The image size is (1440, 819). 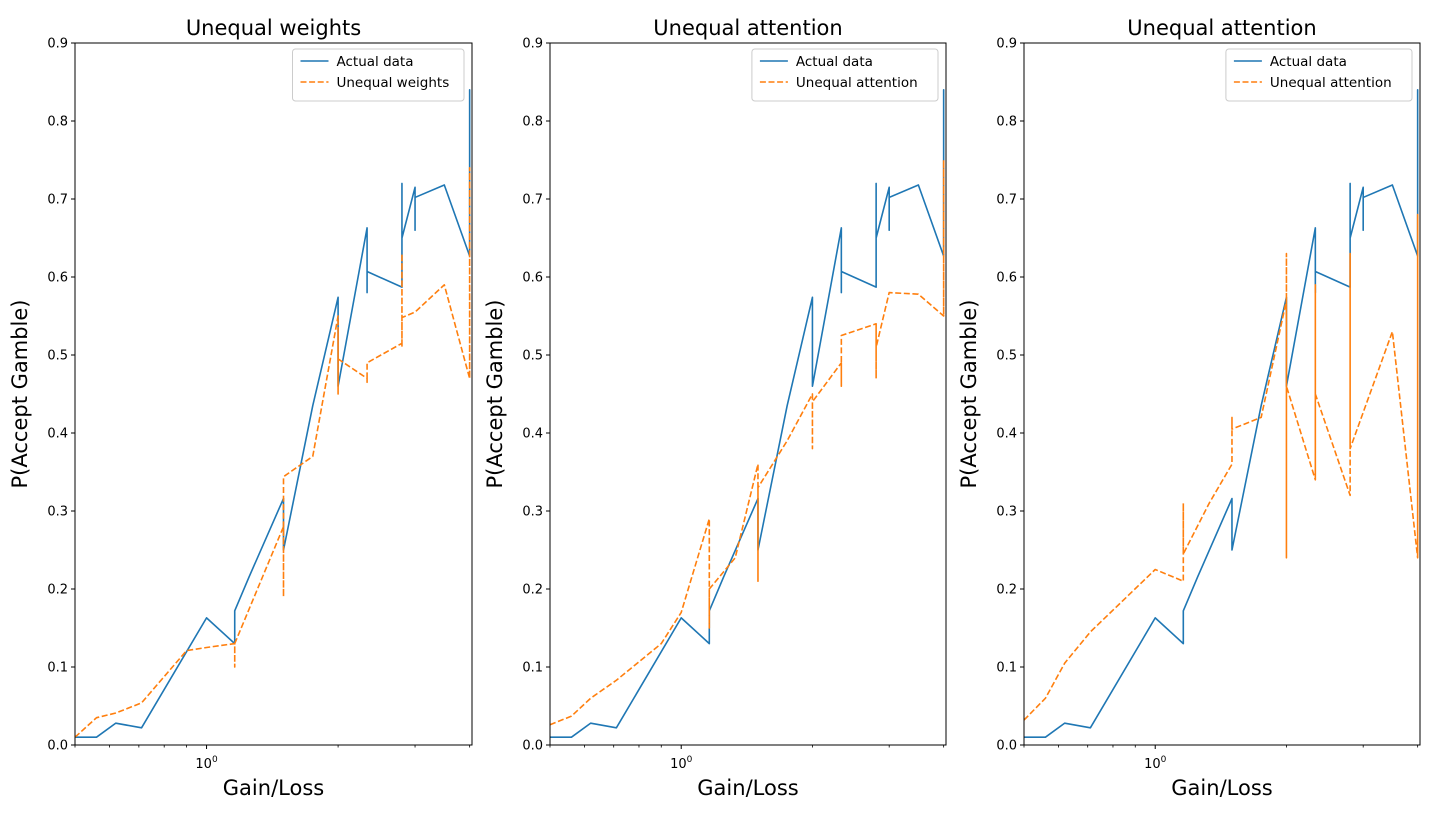 I want to click on legend-label: Unequal weights, so click(x=393, y=83).